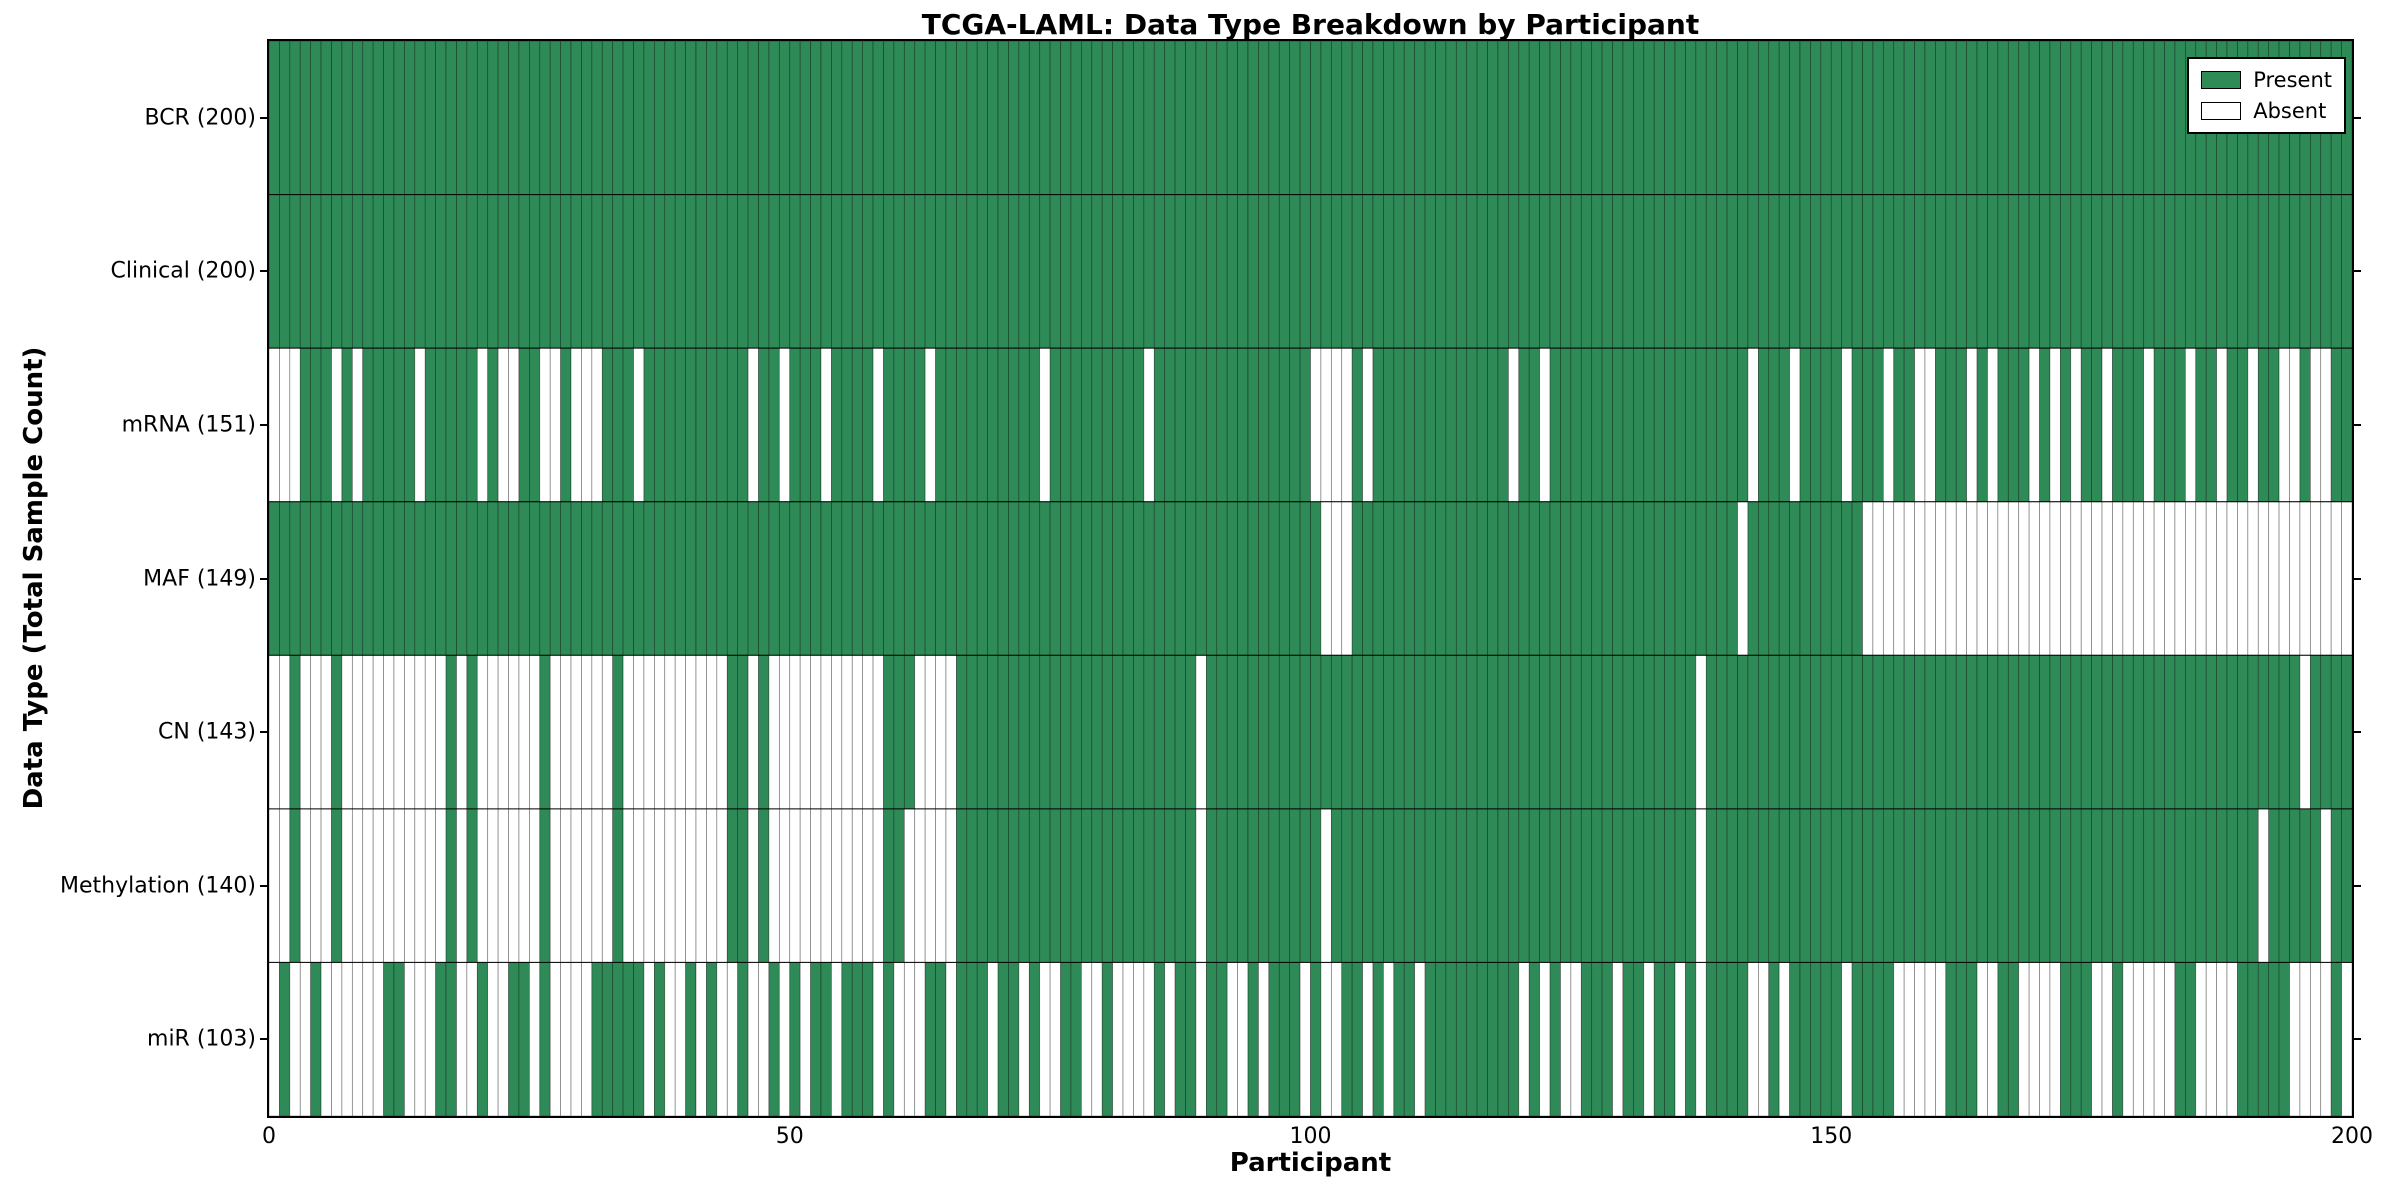 This screenshot has height=1200, width=2400. What do you see at coordinates (2290, 111) in the screenshot?
I see `legend-label-absent: Absent` at bounding box center [2290, 111].